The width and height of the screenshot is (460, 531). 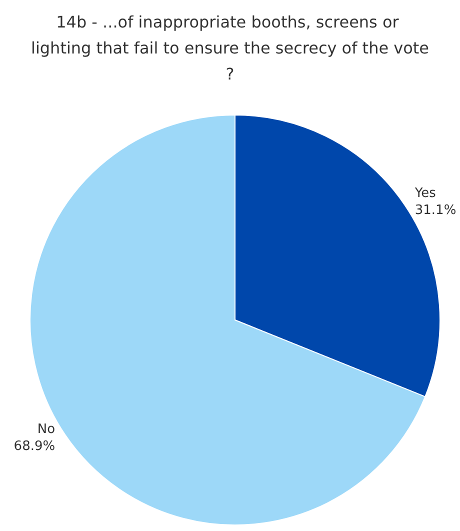 What do you see at coordinates (230, 48) in the screenshot?
I see `chart-title: 14b - ...of inappropriate booths, screens or lighting that fail to ensure the secrecy of the vote?` at bounding box center [230, 48].